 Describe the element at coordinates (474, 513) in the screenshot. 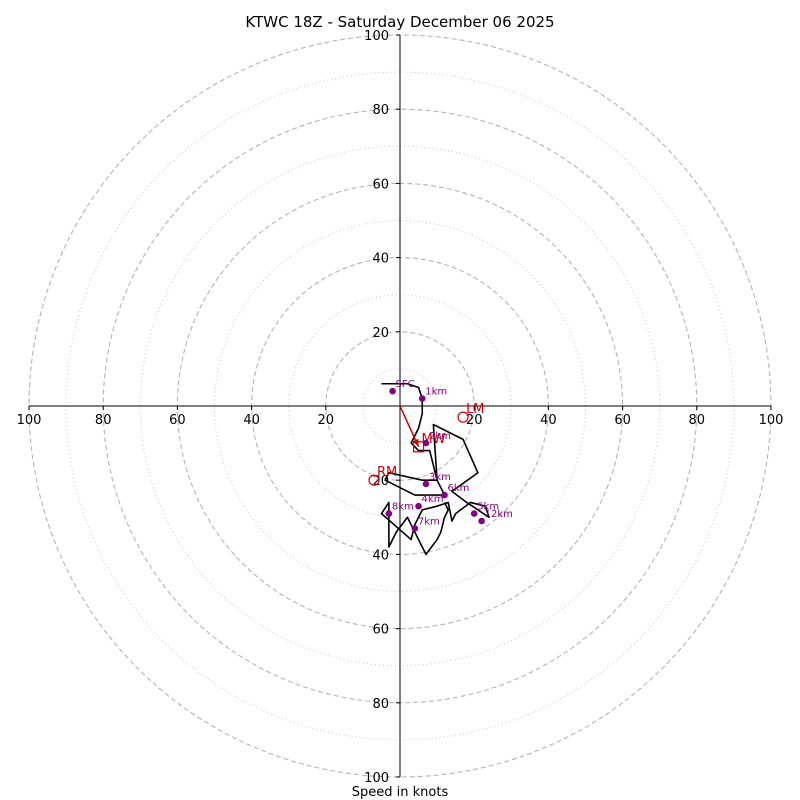

I see `height-marker-5km` at that location.